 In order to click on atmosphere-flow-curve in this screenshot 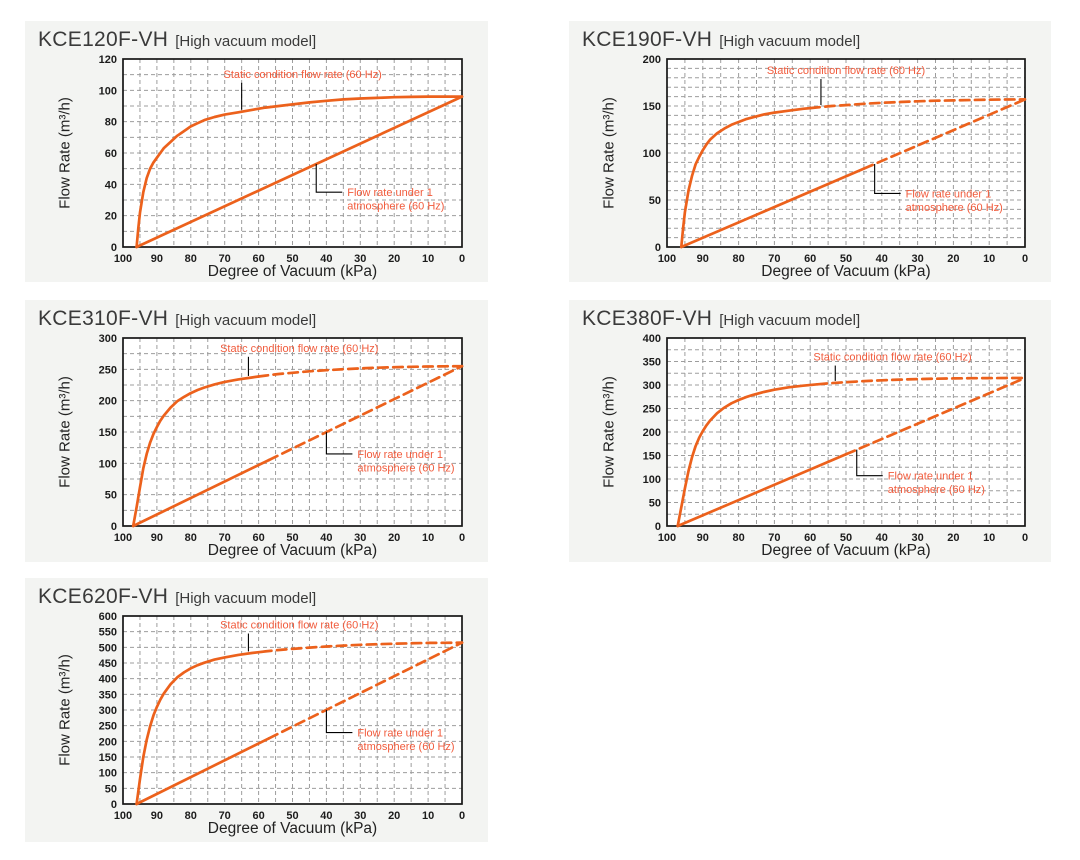, I will do `click(853, 173)`.